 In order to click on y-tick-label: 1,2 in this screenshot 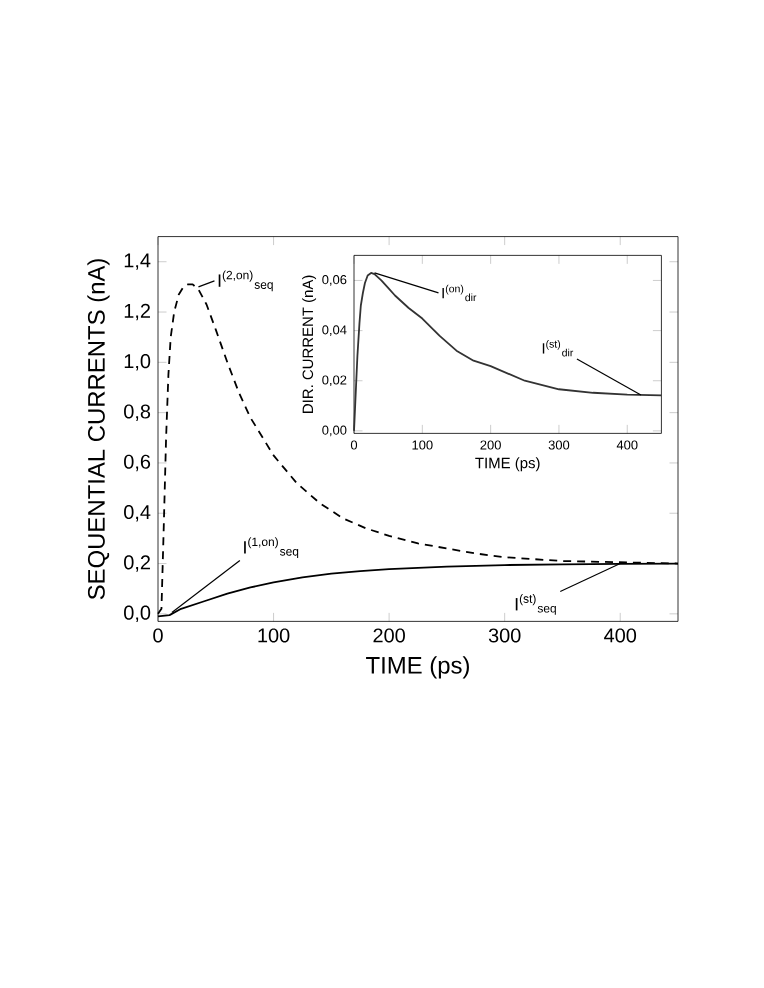, I will do `click(137, 312)`.